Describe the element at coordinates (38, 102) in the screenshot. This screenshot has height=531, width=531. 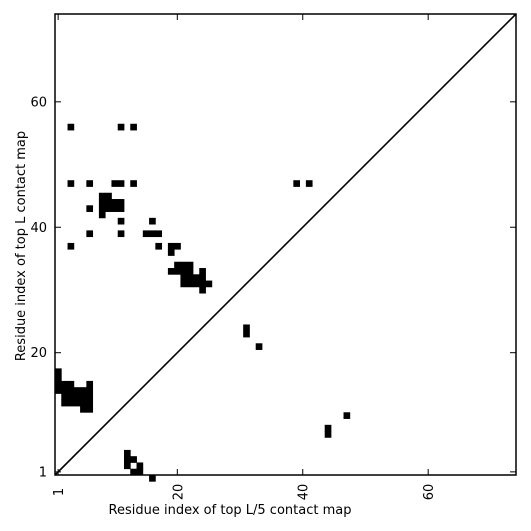
I see `y-tick-label: 60` at that location.